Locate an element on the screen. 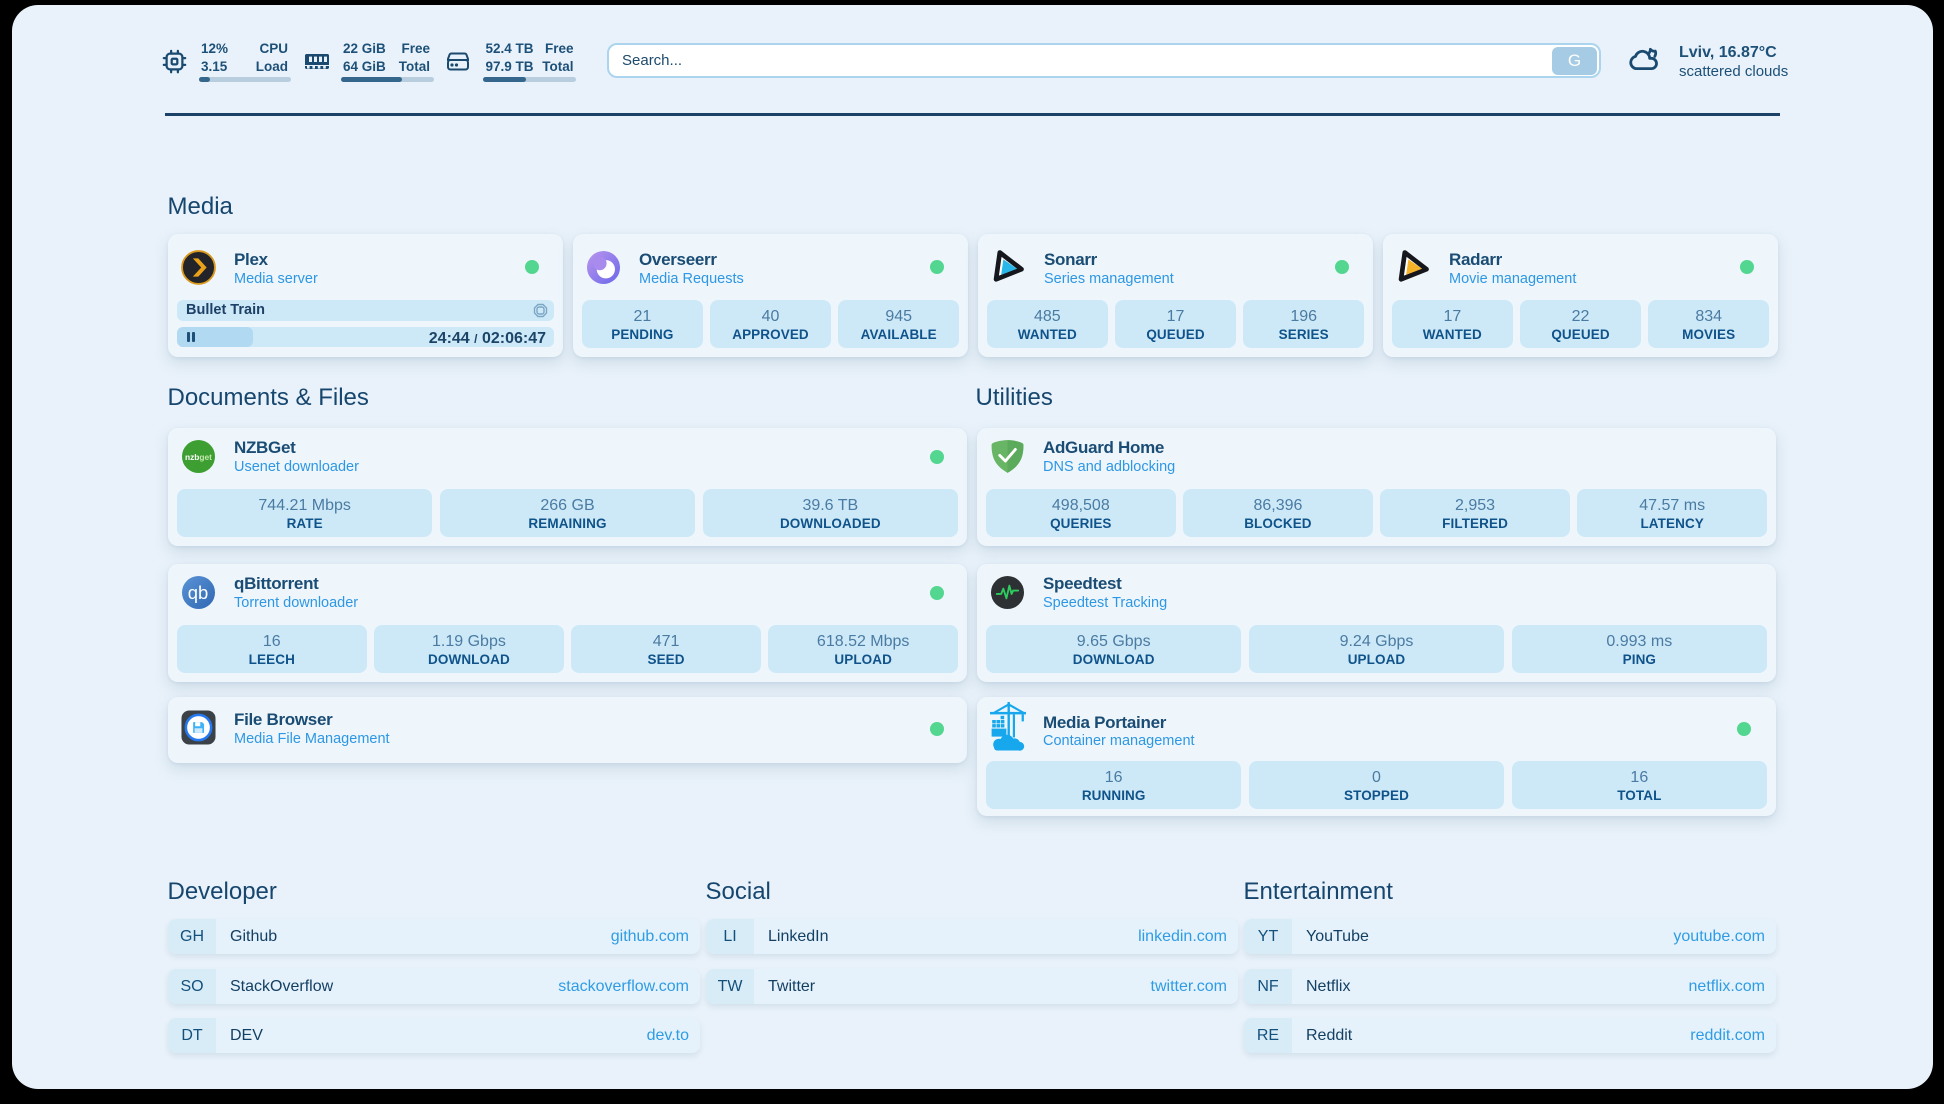  svg-text: nzbget is located at coordinates (198, 456).